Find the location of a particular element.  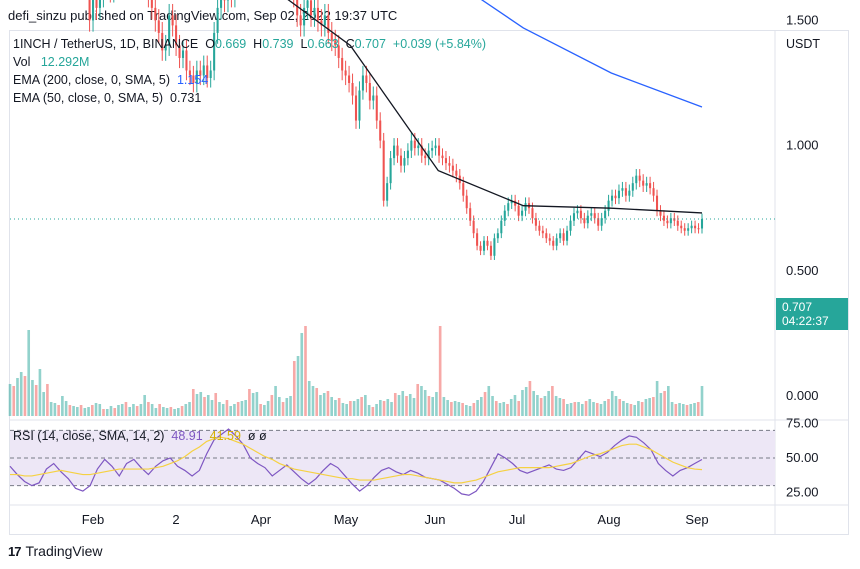

time-axis-tick: Apr is located at coordinates (261, 519).